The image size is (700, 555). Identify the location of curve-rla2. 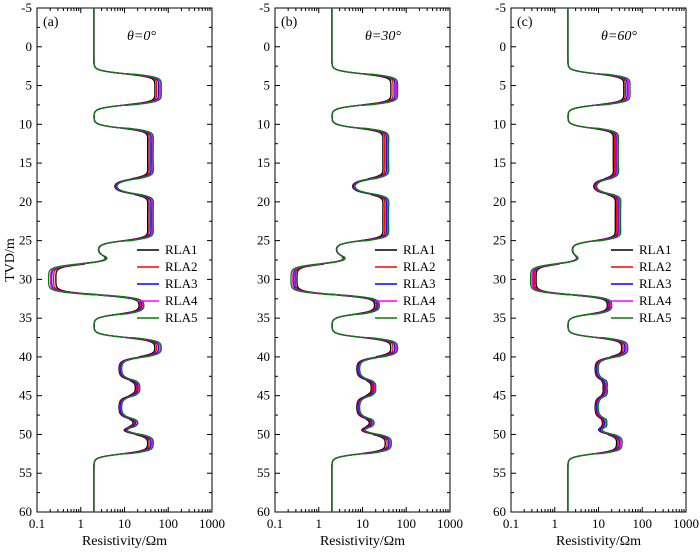
(579, 260).